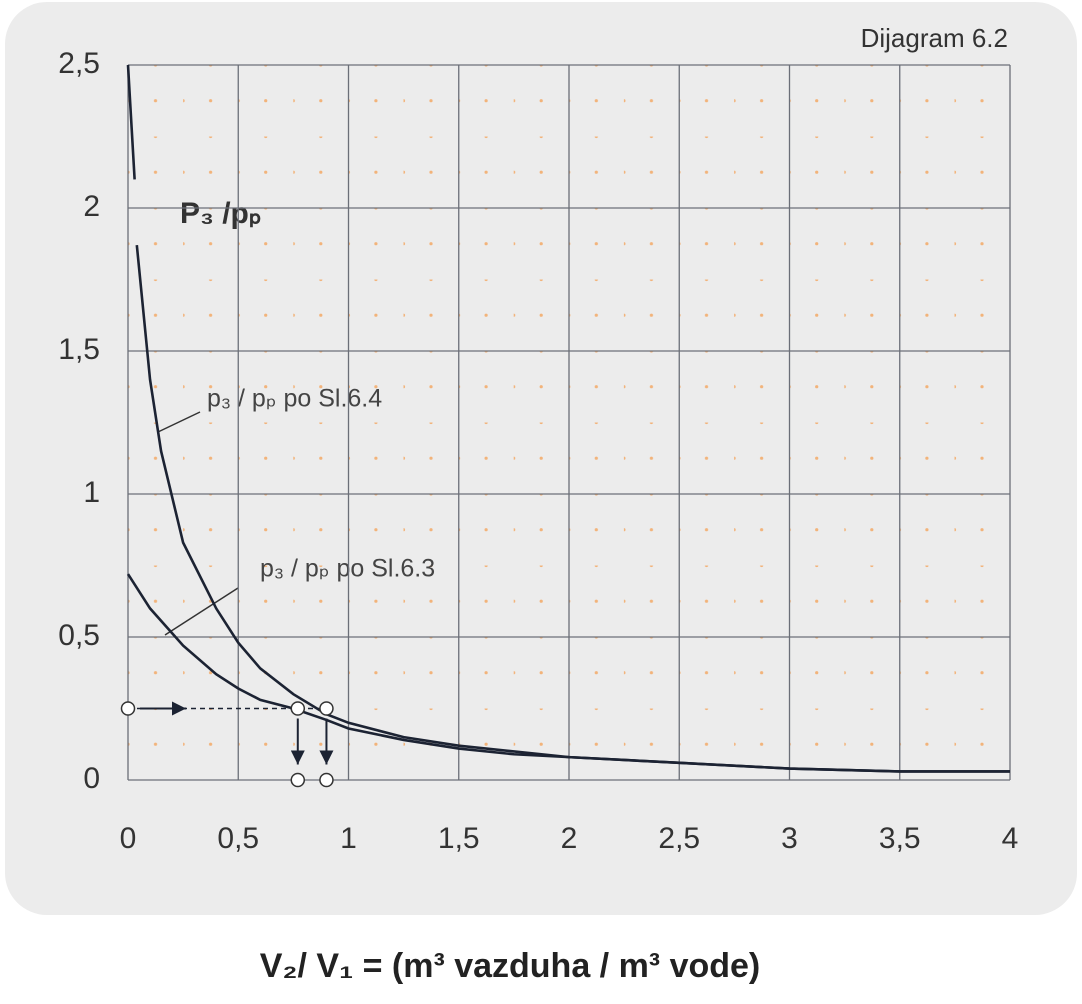 Image resolution: width=1082 pixels, height=1004 pixels. I want to click on x-tick-label: 4, so click(1010, 838).